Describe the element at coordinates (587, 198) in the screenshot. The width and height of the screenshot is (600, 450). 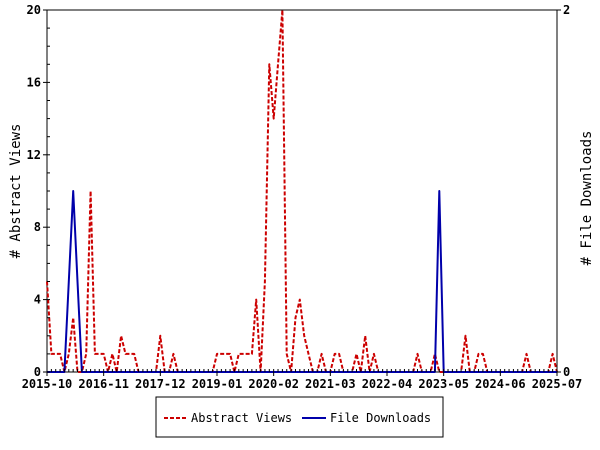
I see `y2-axis-label: # File Downloads` at that location.